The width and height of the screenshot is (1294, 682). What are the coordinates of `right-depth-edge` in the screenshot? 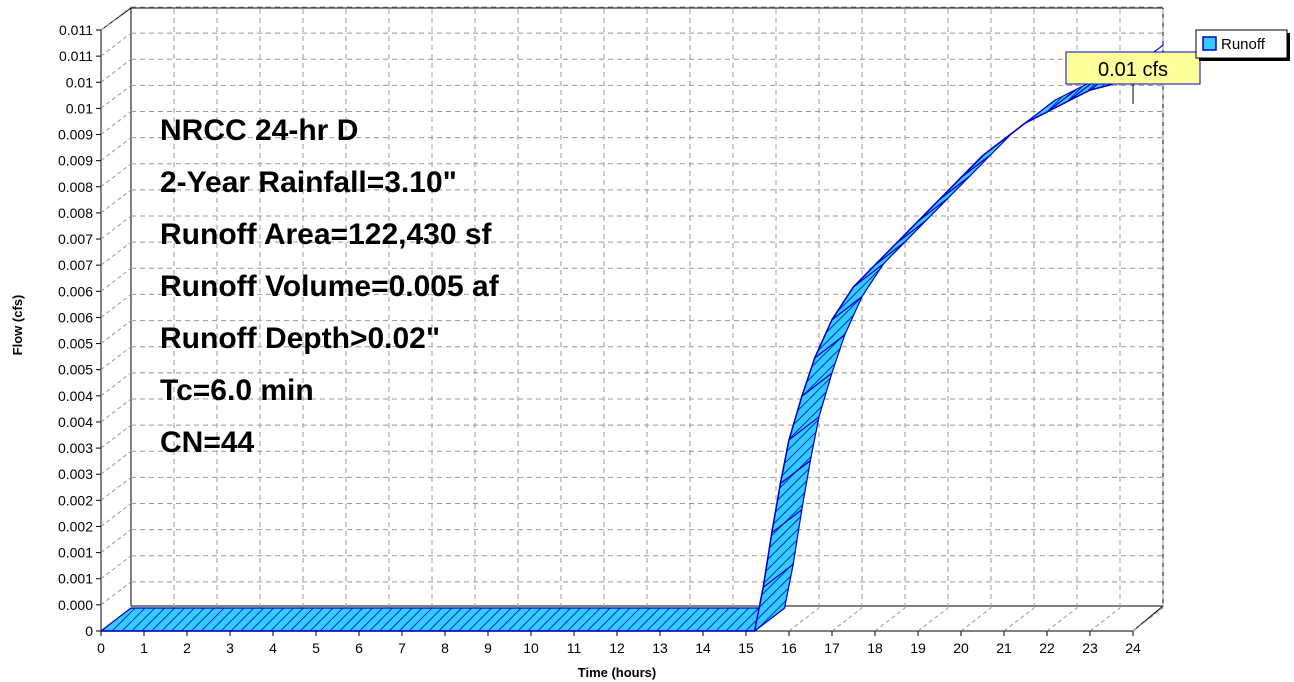 It's located at (1148, 618).